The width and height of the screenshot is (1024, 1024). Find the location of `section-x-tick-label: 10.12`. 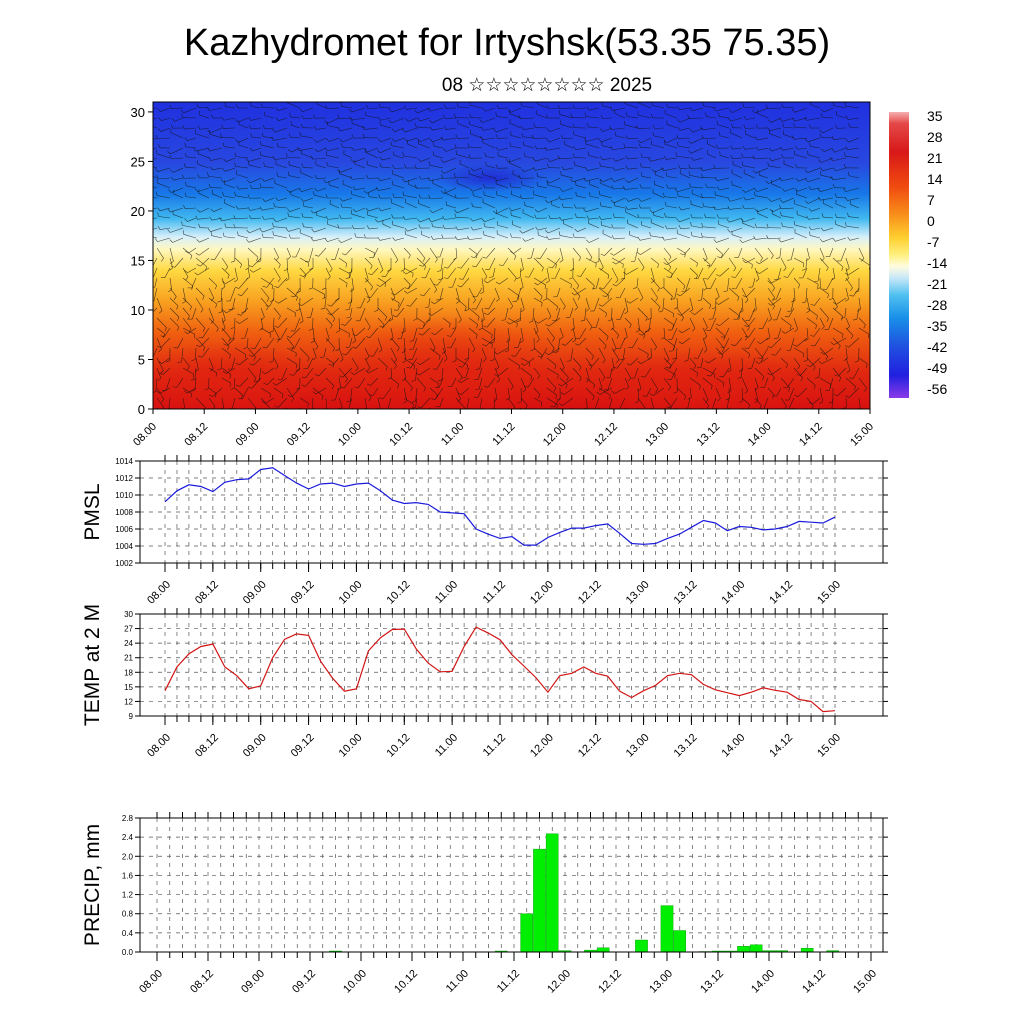

section-x-tick-label: 10.12 is located at coordinates (401, 435).